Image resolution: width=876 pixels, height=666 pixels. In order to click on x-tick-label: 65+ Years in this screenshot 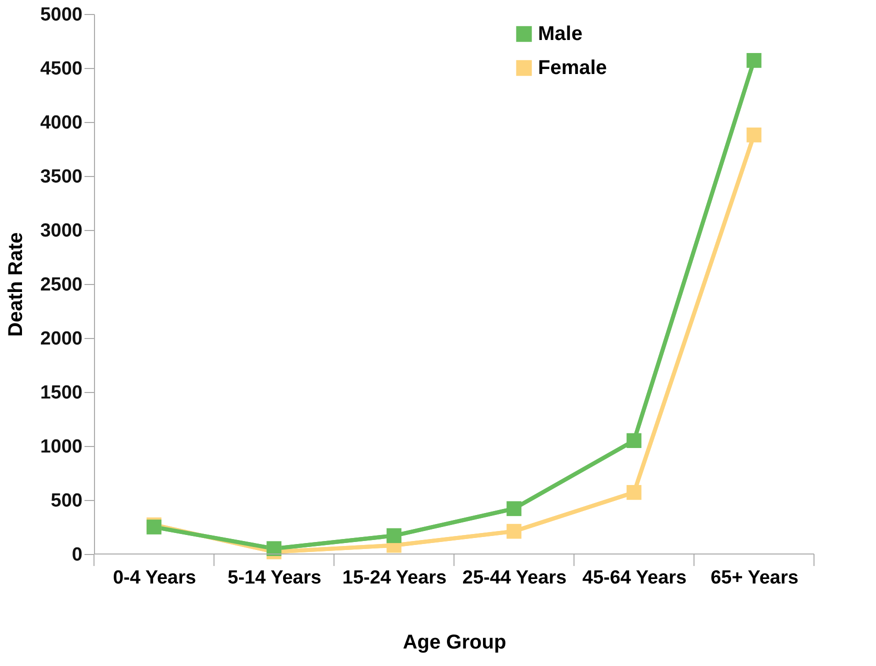, I will do `click(754, 578)`.